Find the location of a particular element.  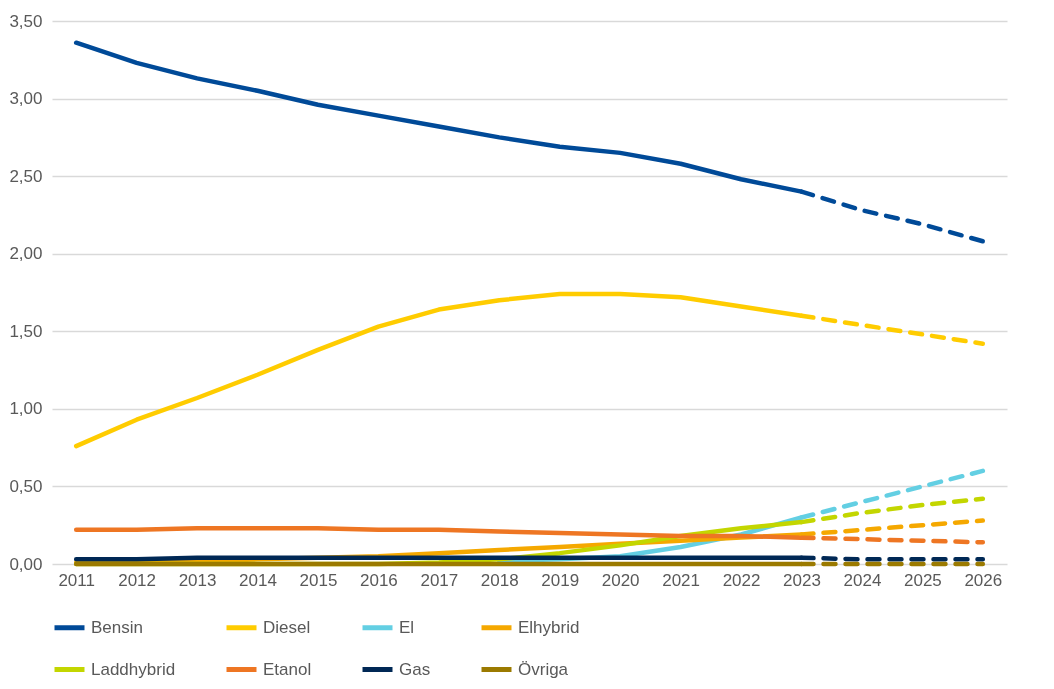

legend-label: Gas is located at coordinates (415, 669).